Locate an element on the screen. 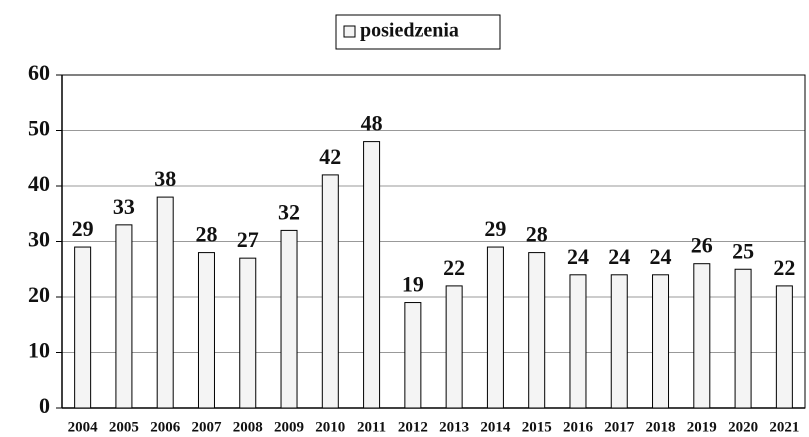 This screenshot has height=437, width=809. data-label: 19 is located at coordinates (413, 284).